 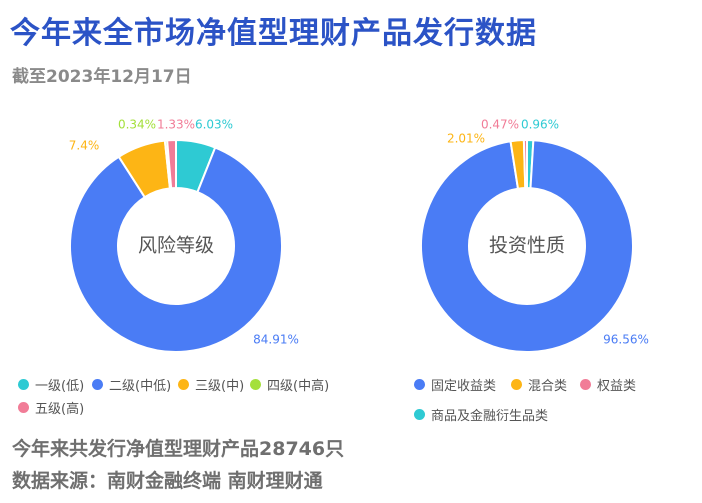 I want to click on slice-value-label: 2.01%, so click(x=466, y=139).